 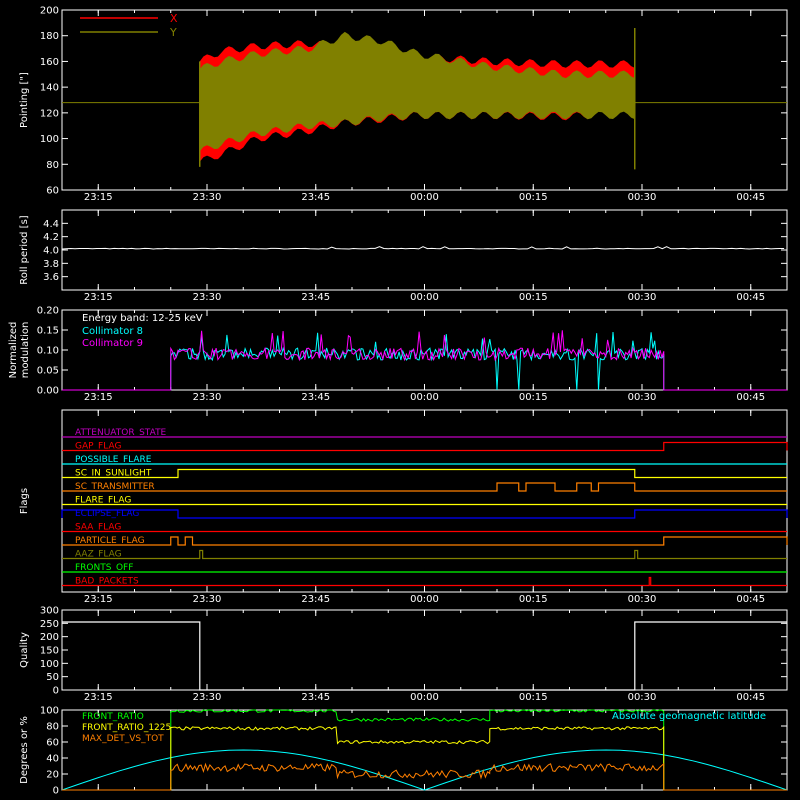 What do you see at coordinates (424, 487) in the screenshot?
I see `flag-line-sc-transmitter` at bounding box center [424, 487].